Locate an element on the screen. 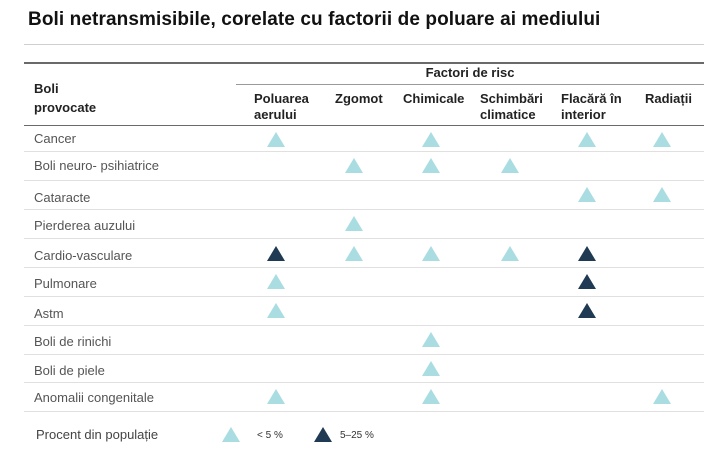 The width and height of the screenshot is (728, 453). column-header-zgomot: Zgomot is located at coordinates (359, 99).